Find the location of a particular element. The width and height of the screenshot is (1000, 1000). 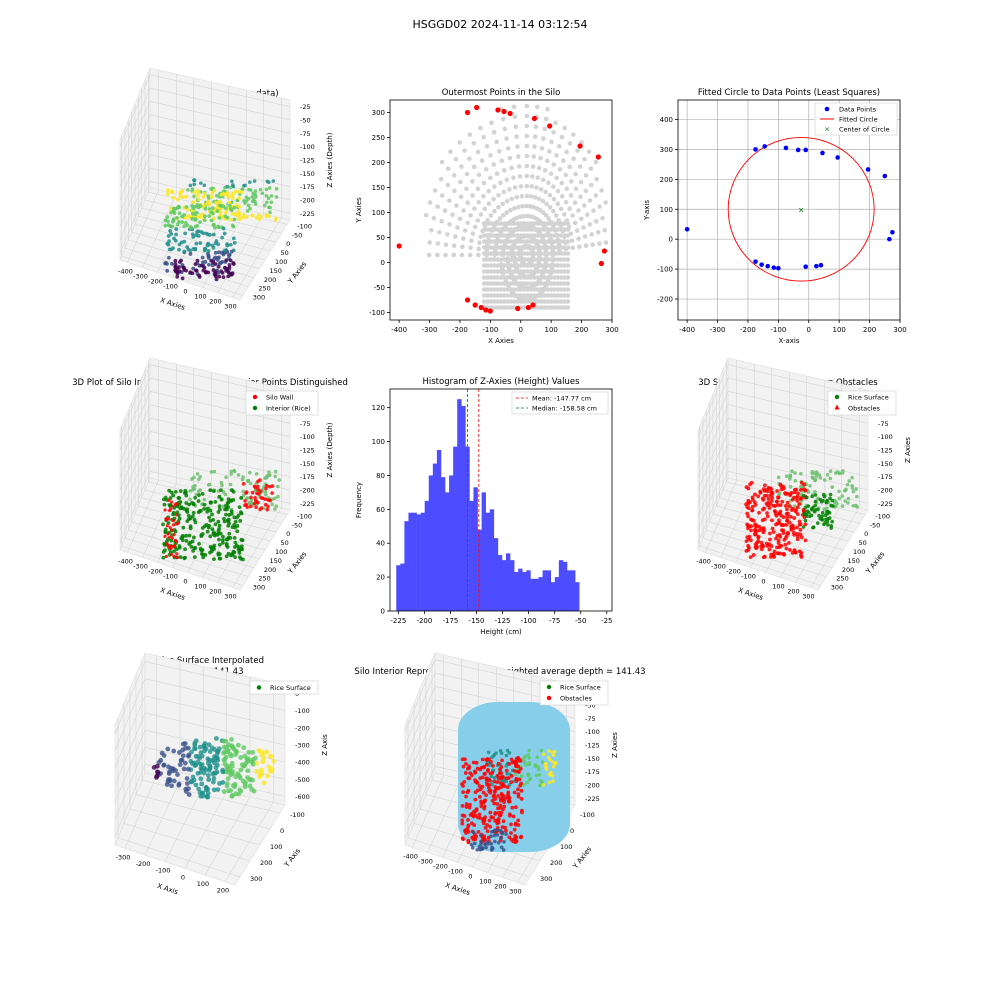

x-tick-label: 200 is located at coordinates (215, 302).